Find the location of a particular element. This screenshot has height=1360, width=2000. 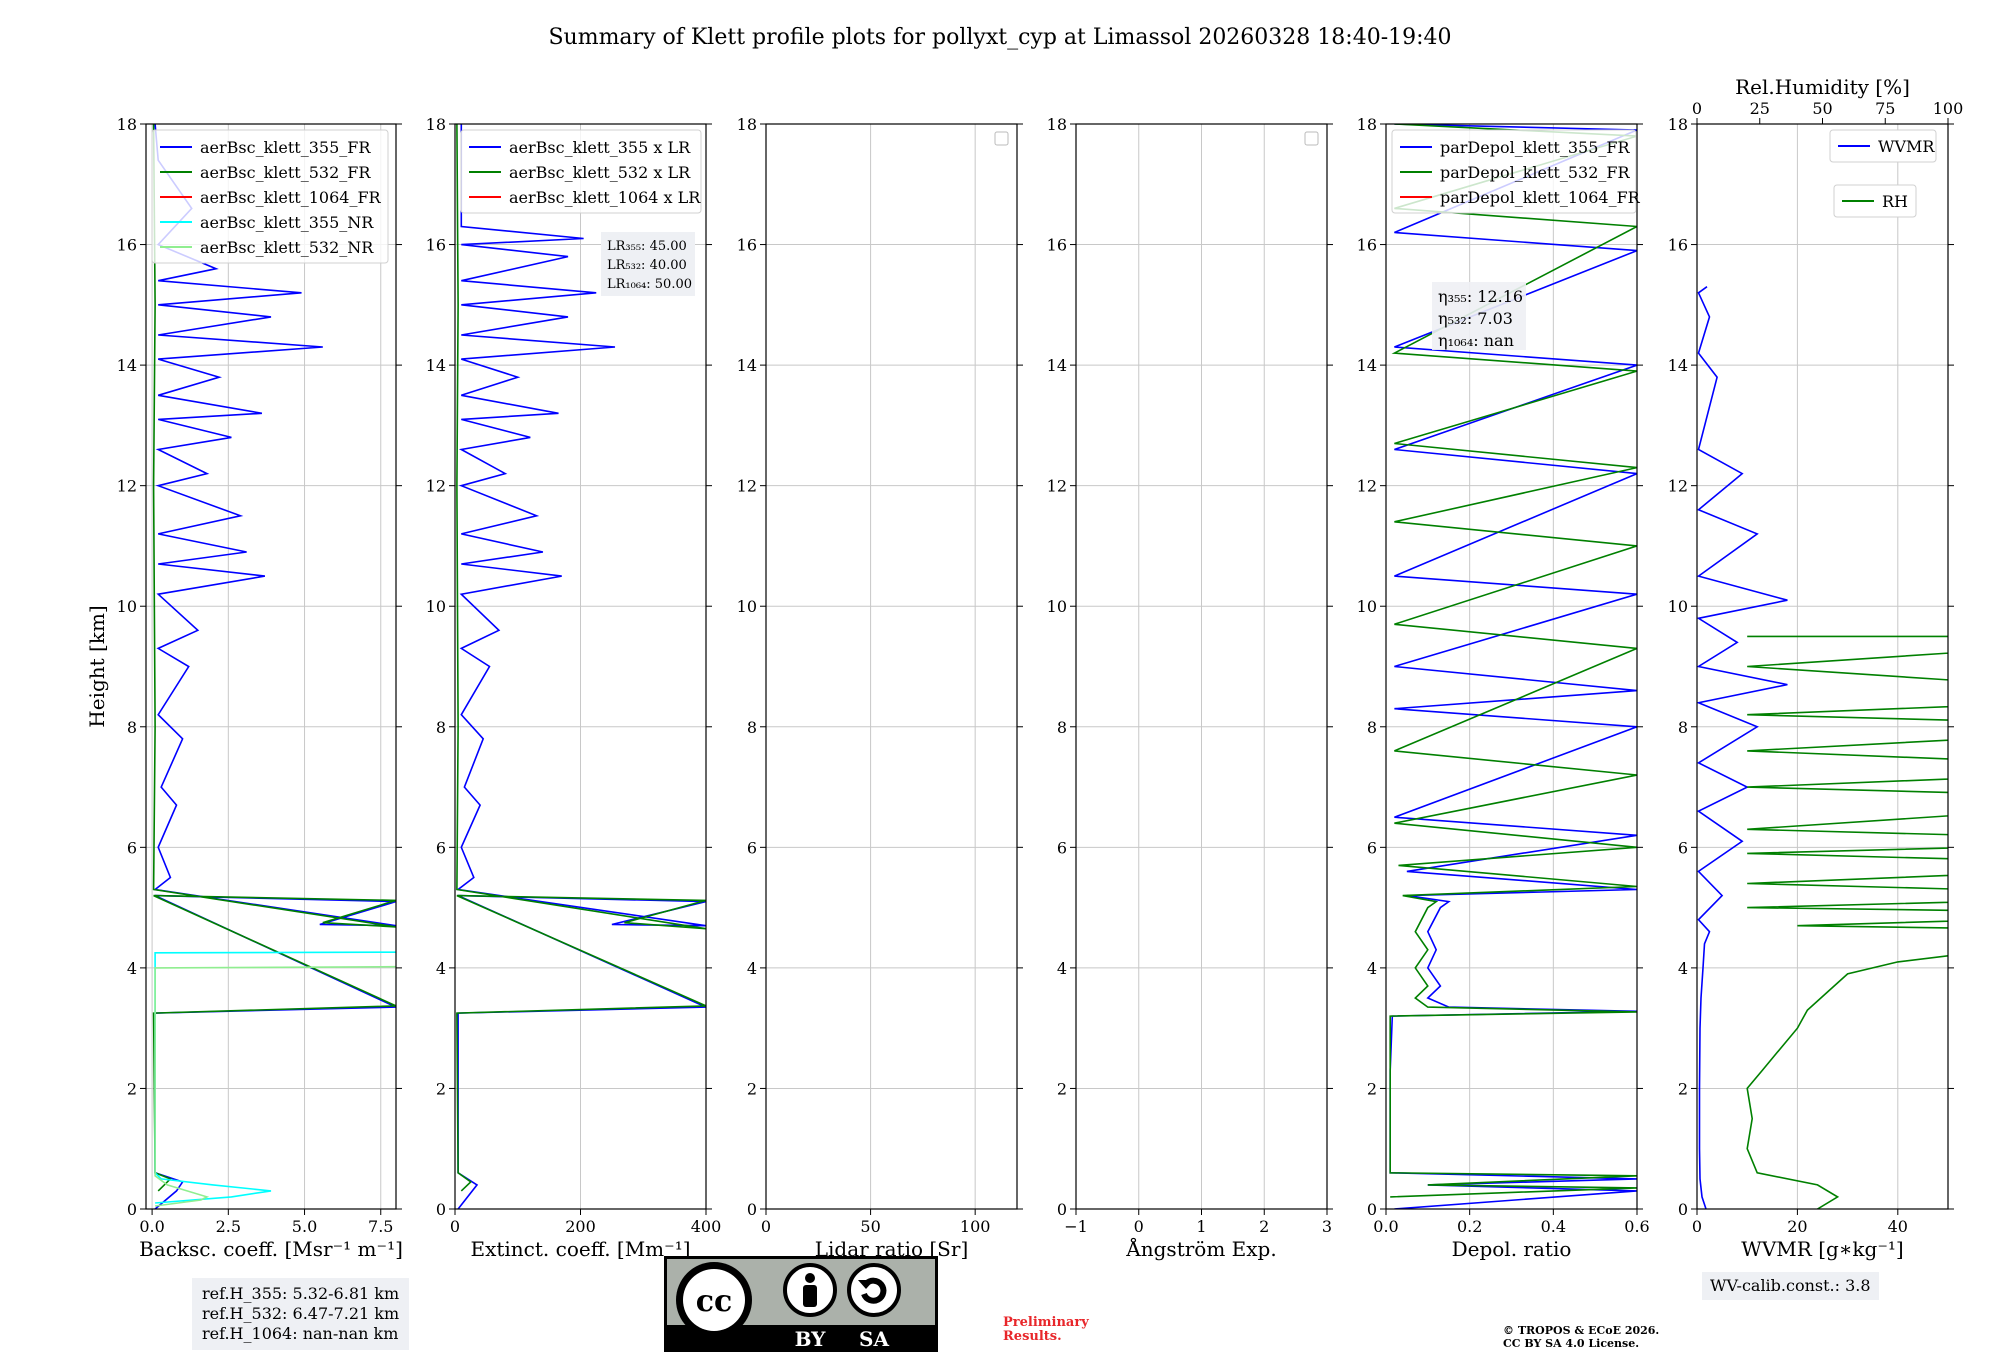

depol-series is located at coordinates (1513, 666).